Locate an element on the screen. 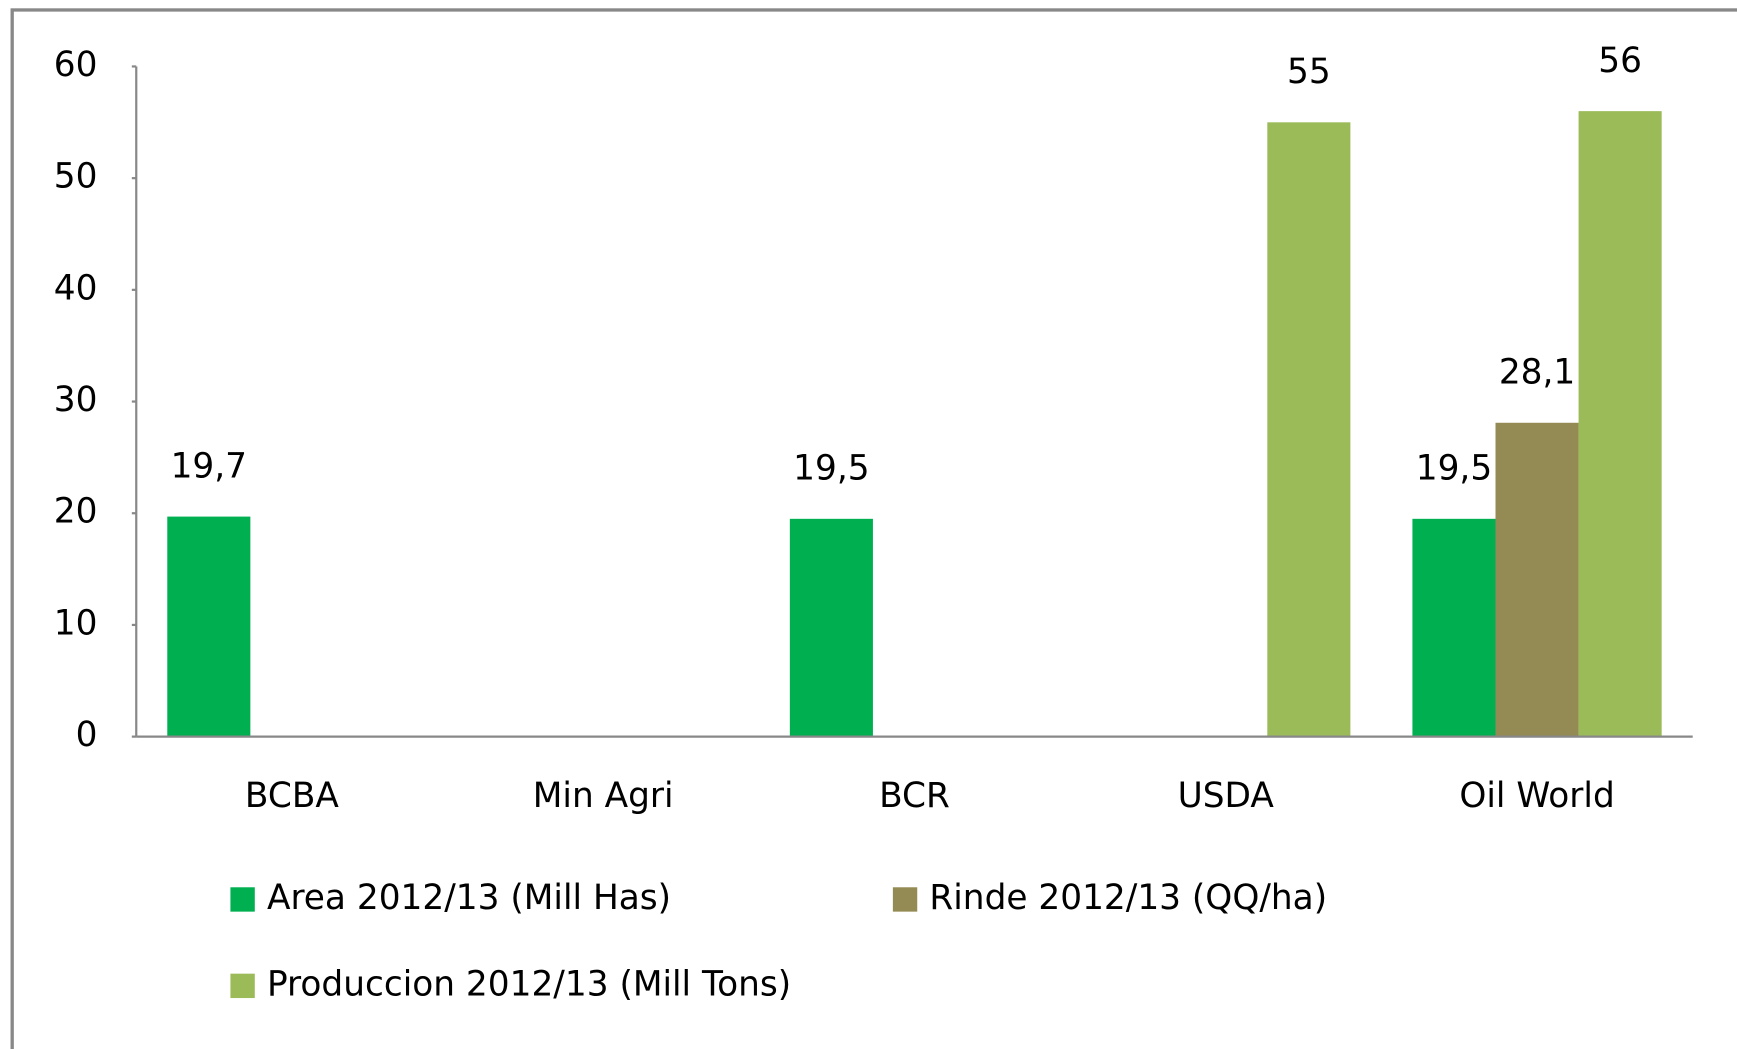 The height and width of the screenshot is (1049, 1737). legend-label: Produccion 2012/13 (Mill Tons) is located at coordinates (529, 984).